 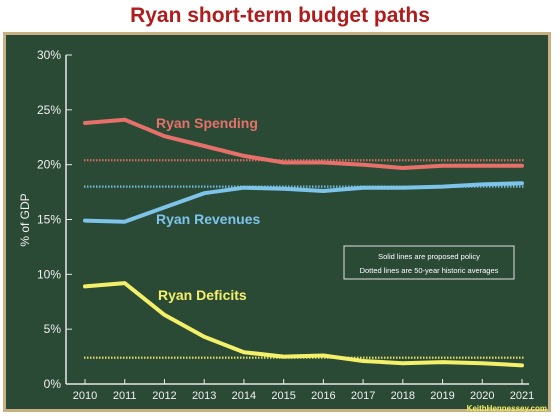 What do you see at coordinates (53, 329) in the screenshot?
I see `y-tick-label: 5%` at bounding box center [53, 329].